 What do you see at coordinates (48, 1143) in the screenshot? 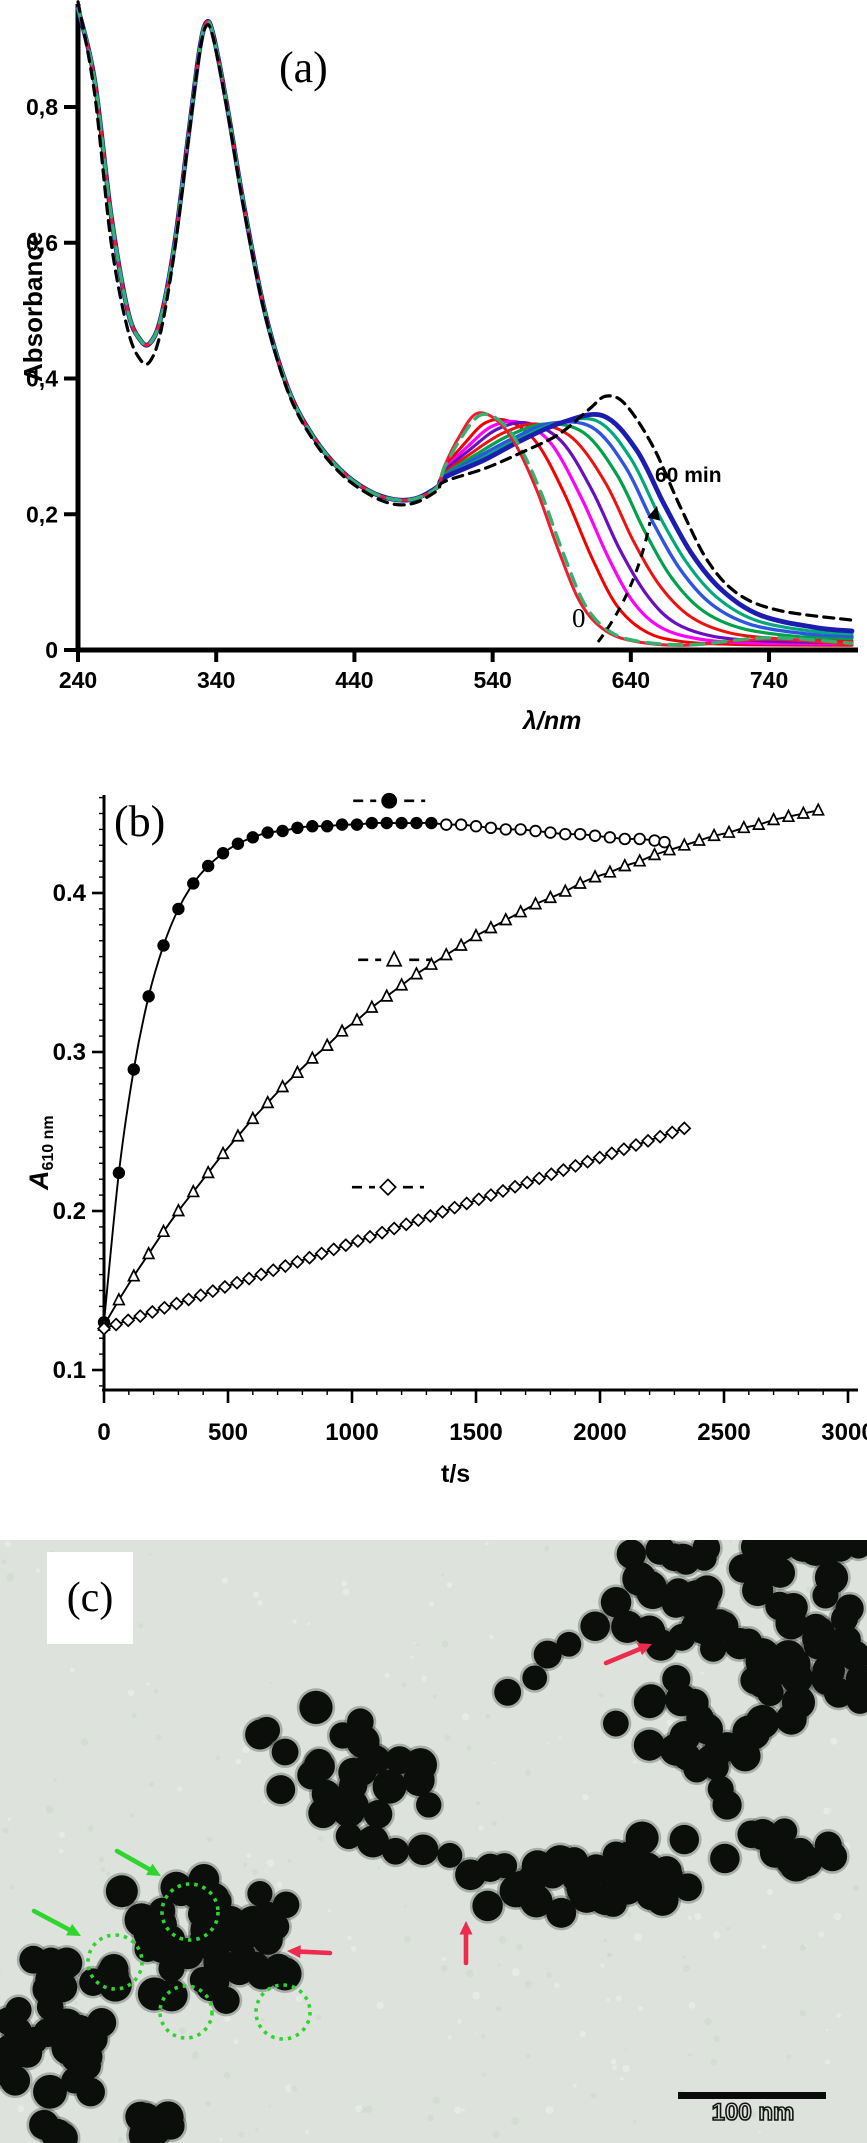
I see `panel-b-y-title-sub: 610 nm` at bounding box center [48, 1143].